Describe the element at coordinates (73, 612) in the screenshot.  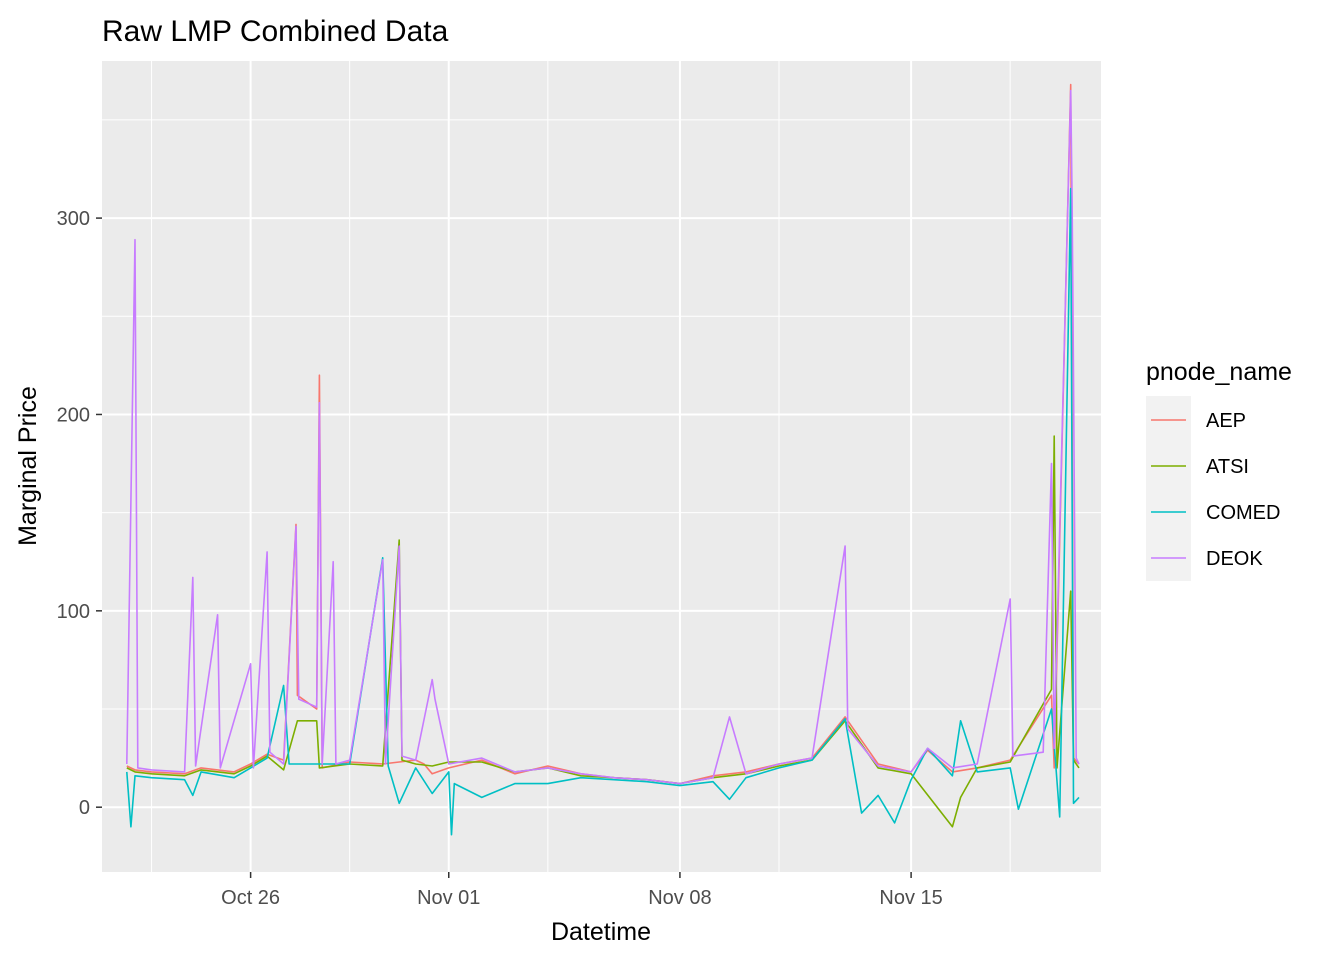
I see `y-tick-label: 100` at that location.